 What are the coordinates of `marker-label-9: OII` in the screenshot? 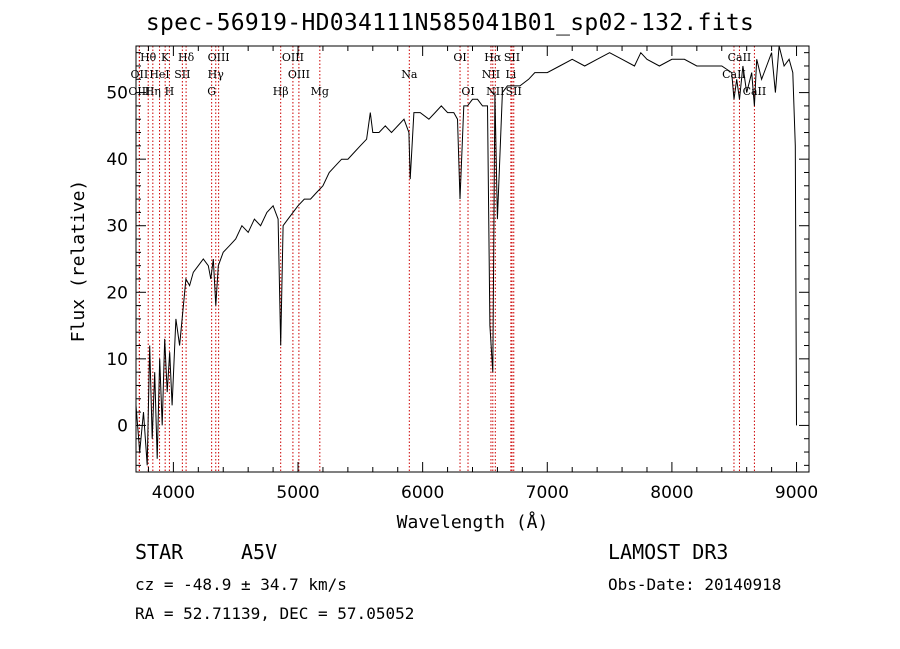 It's located at (140, 74).